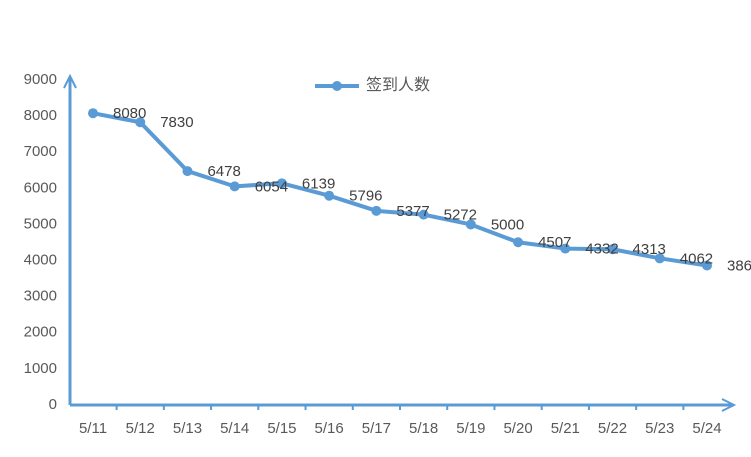 The image size is (751, 457). I want to click on y-tick-label: 7000, so click(40, 151).